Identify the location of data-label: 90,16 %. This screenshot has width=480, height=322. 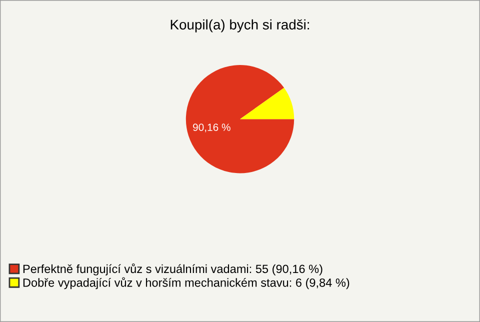
(211, 128).